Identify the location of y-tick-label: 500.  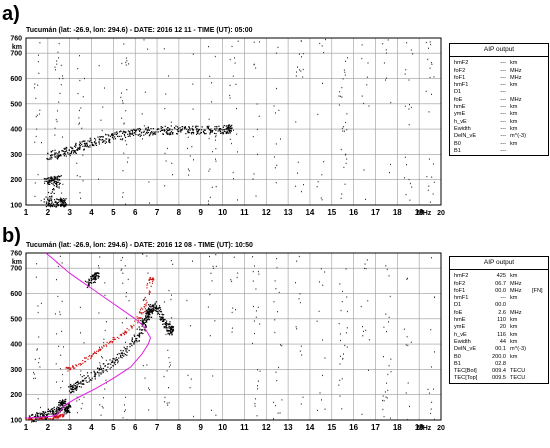
(16, 319).